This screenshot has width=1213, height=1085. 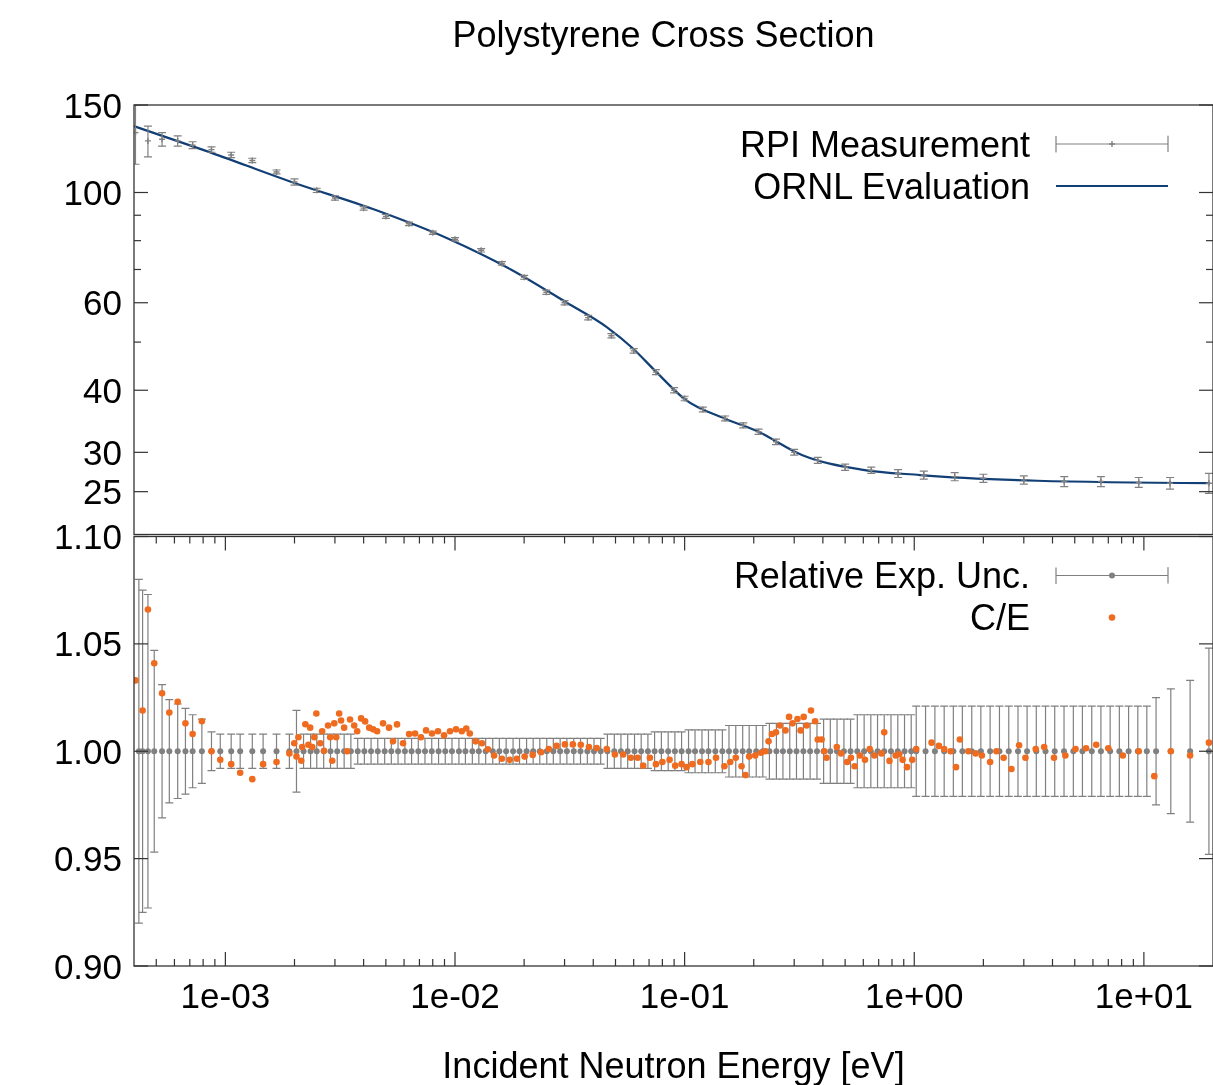 I want to click on y-tick-label: 40, so click(x=102, y=390).